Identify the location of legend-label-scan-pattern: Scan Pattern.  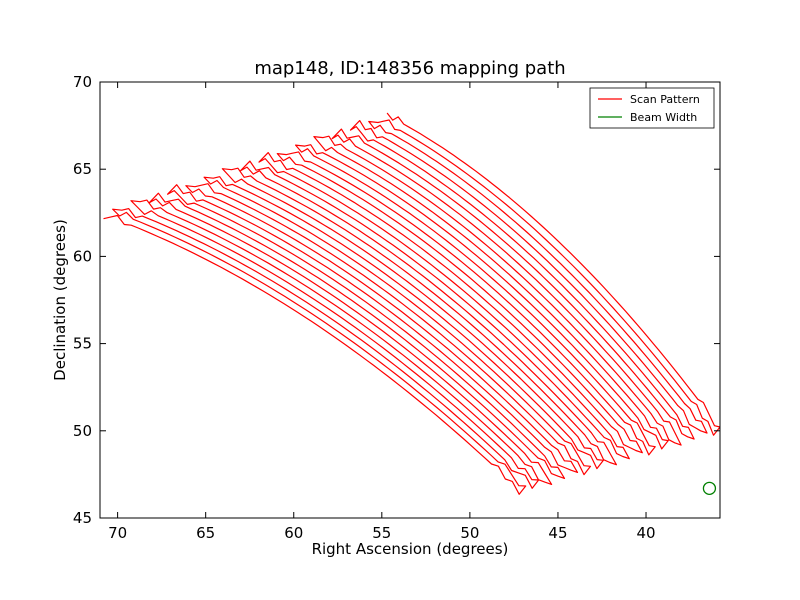
(665, 99).